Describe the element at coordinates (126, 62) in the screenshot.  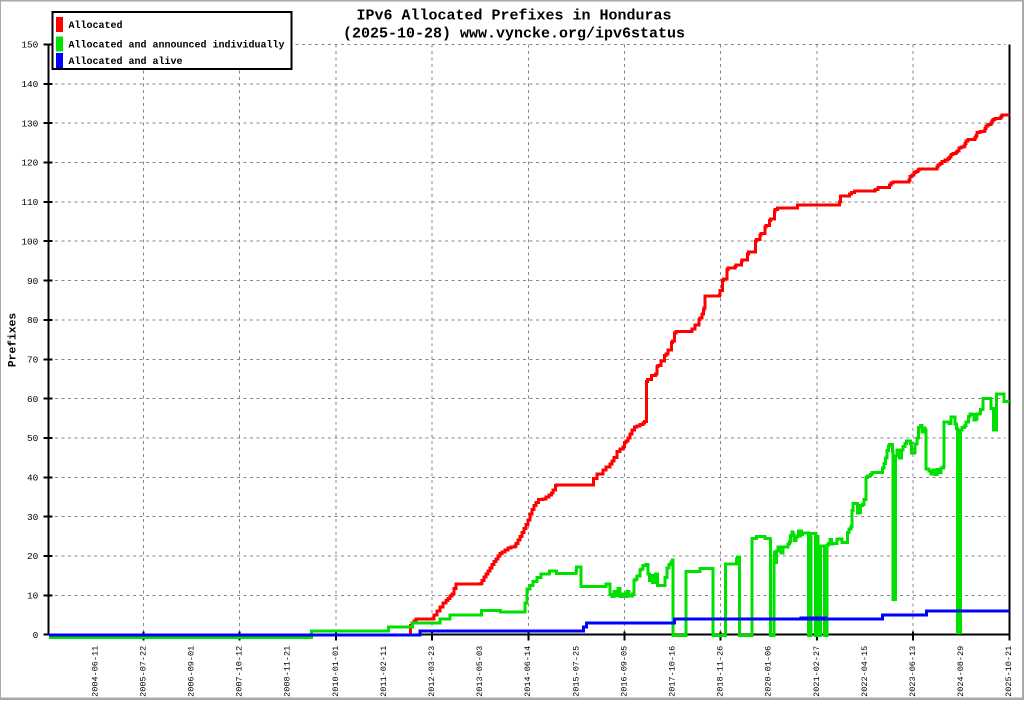
I see `svg-text: Allocated and alive` at that location.